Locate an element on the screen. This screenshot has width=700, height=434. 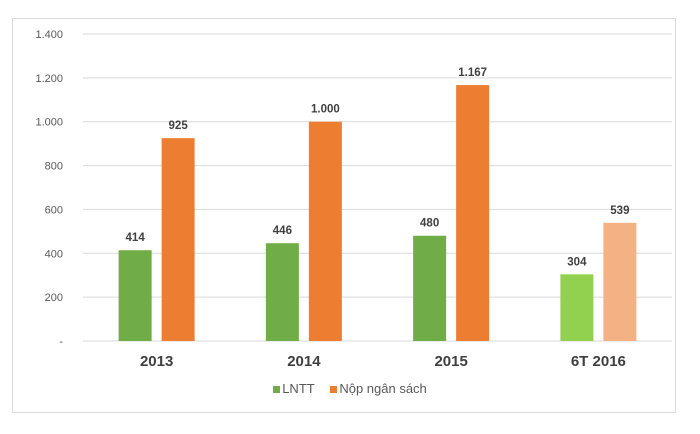
legend-swatch-nop-ngan-sach is located at coordinates (334, 390).